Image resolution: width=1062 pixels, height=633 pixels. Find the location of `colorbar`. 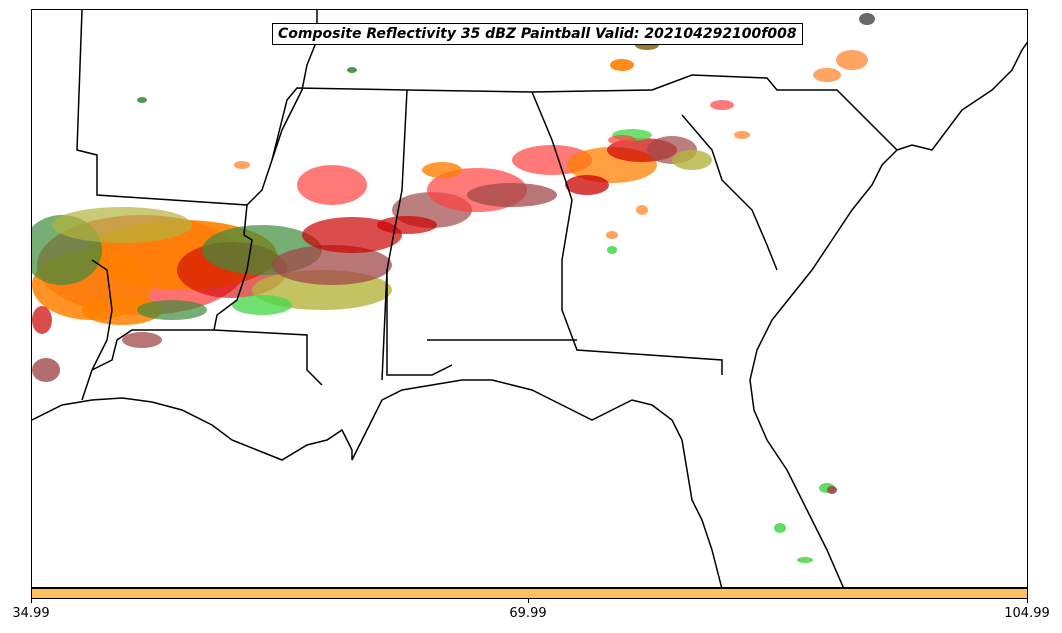

colorbar is located at coordinates (529, 593).